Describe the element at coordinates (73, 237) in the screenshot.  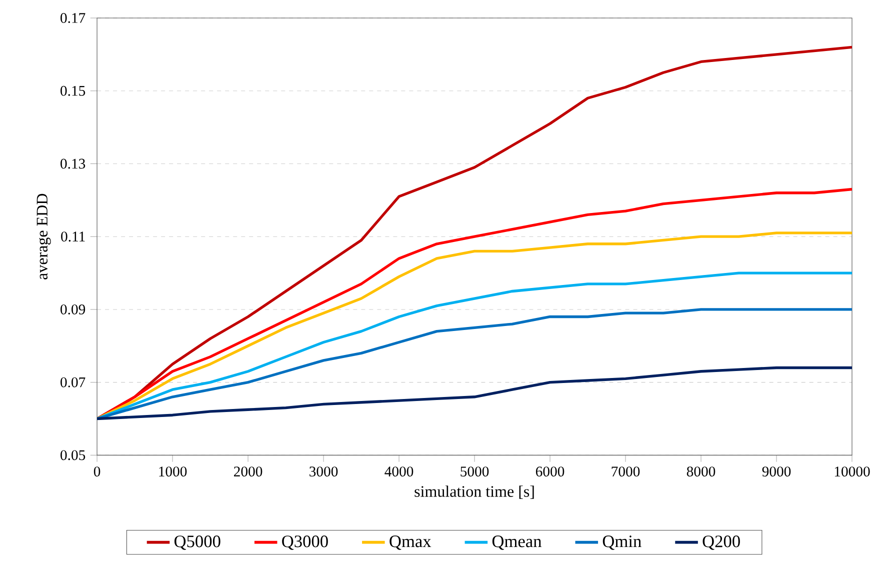
I see `y-tick-label: 0.11` at that location.